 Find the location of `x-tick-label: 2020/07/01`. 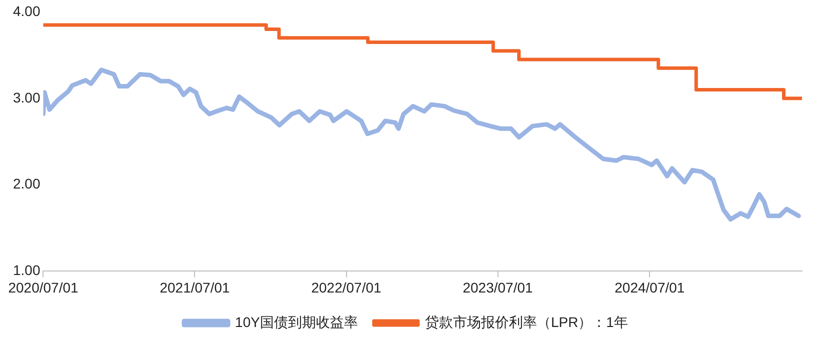

x-tick-label: 2020/07/01 is located at coordinates (43, 287).